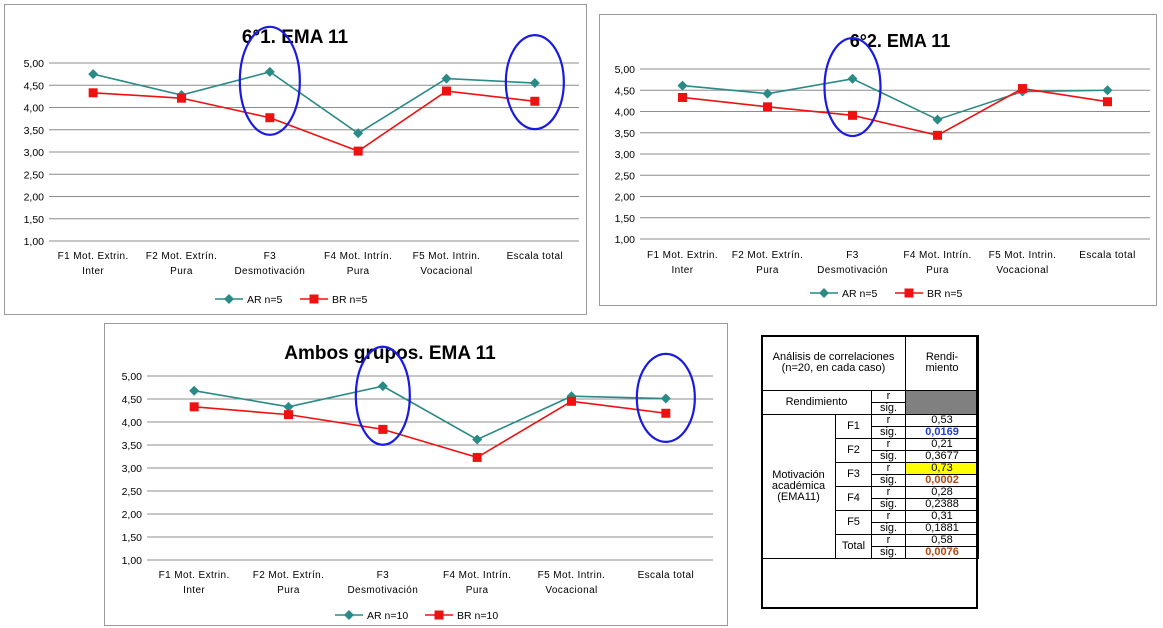 The image size is (1163, 628). Describe the element at coordinates (132, 423) in the screenshot. I see `y-tick-label: 4,00` at that location.